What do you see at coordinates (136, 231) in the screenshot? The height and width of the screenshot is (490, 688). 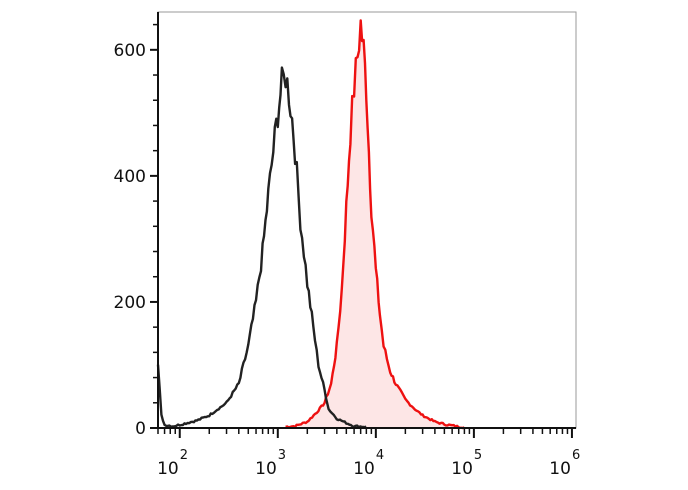 I see `y-axis: 0 200 400 600` at bounding box center [136, 231].